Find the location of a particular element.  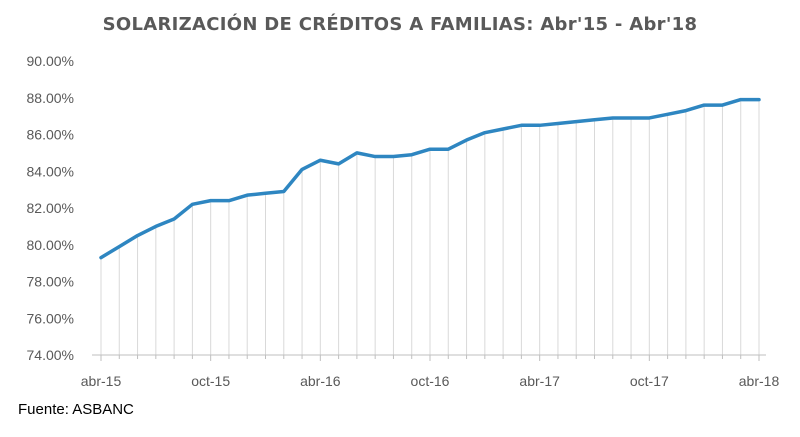

y-tick-label: 76.00% is located at coordinates (50, 318).